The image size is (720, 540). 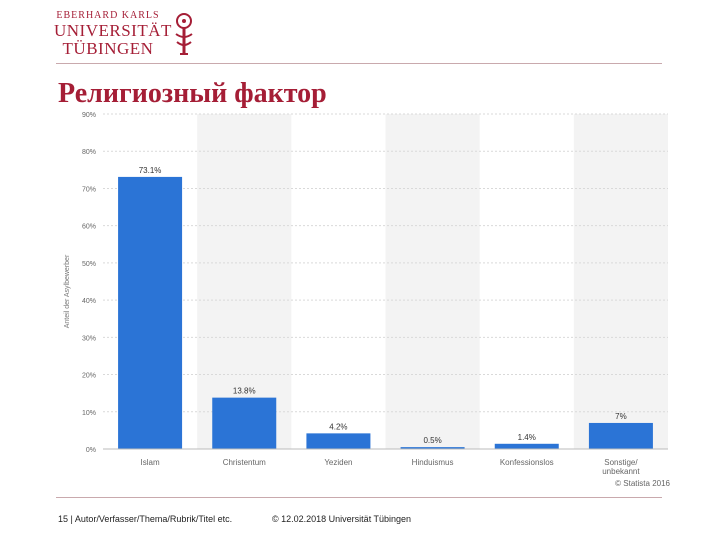 What do you see at coordinates (89, 152) in the screenshot?
I see `y-tick-label: 80%` at bounding box center [89, 152].